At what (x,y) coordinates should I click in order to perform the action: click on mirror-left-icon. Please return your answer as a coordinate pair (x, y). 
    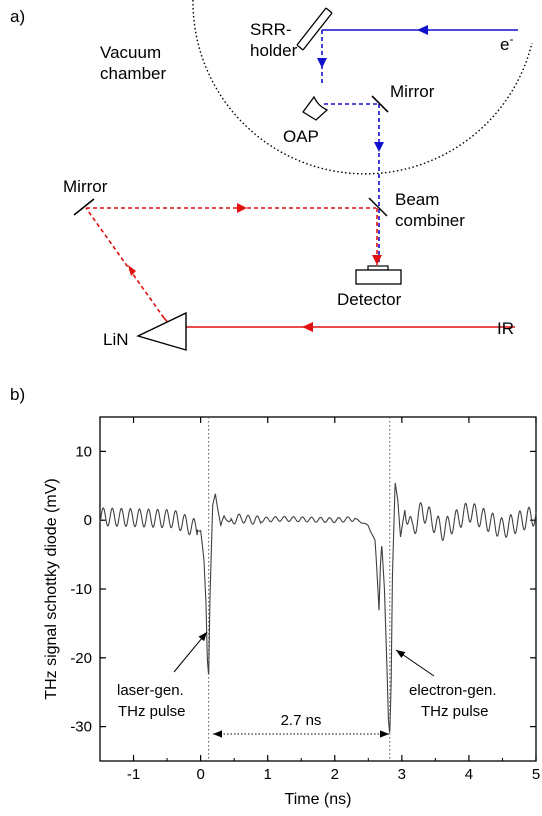
    Looking at the image, I should click on (84, 207).